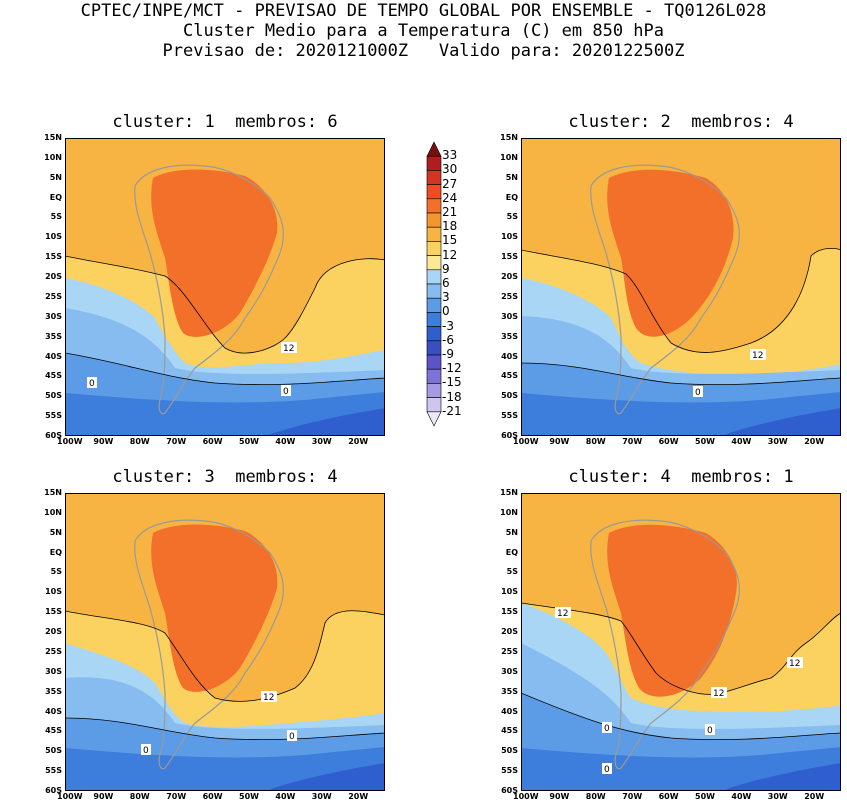 Image resolution: width=847 pixels, height=803 pixels. What do you see at coordinates (559, 441) in the screenshot?
I see `lon-label: 90W` at bounding box center [559, 441].